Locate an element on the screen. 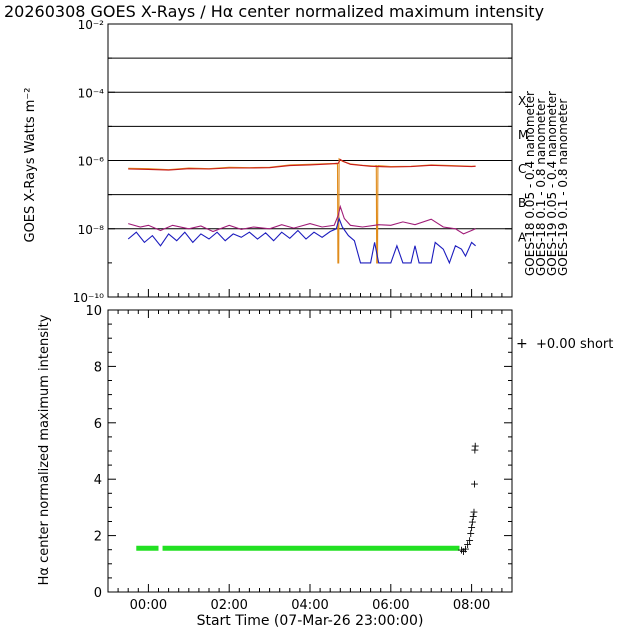 Image resolution: width=640 pixels, height=640 pixels. halpha-y-tick-label: 4 is located at coordinates (98, 480).